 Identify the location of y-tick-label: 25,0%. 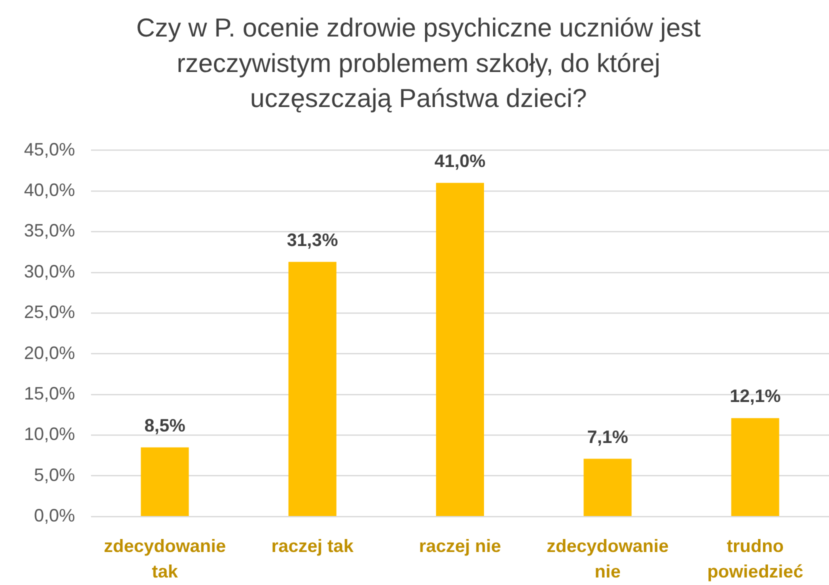
(50, 312).